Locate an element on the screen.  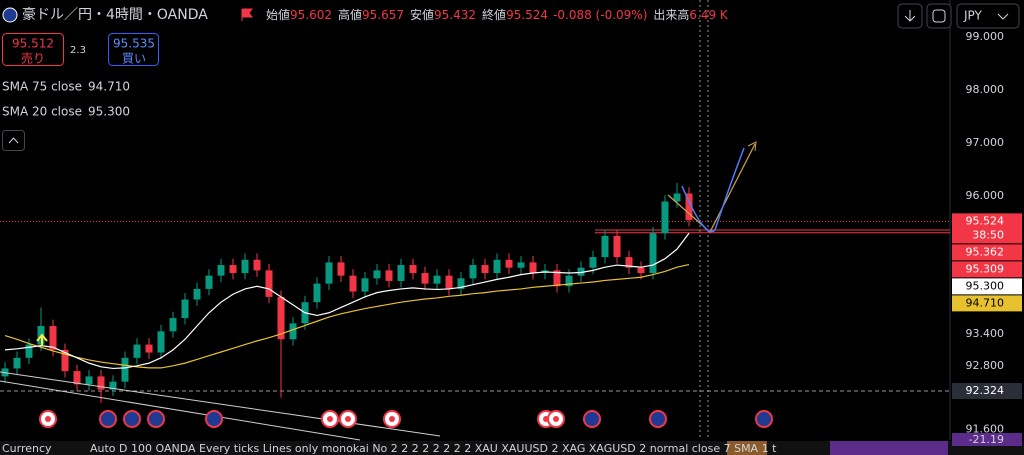
event-flags is located at coordinates (406, 419).